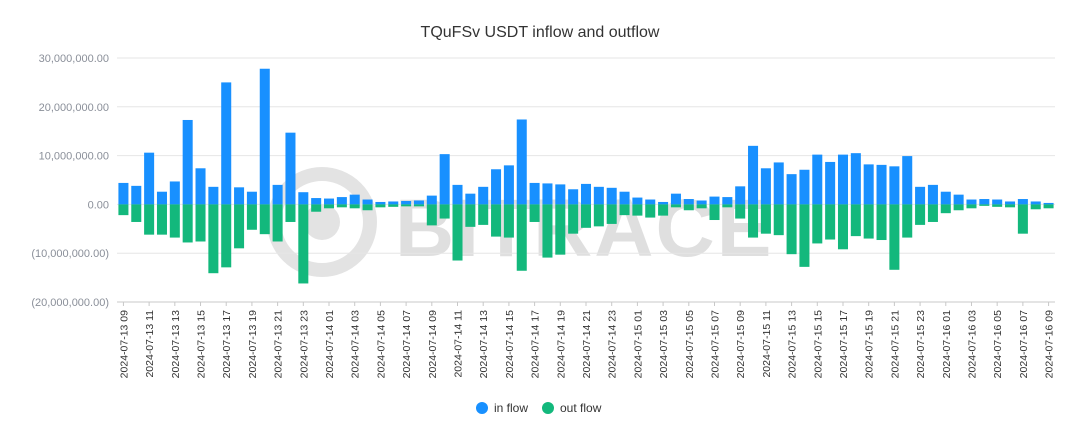 The height and width of the screenshot is (445, 1080). What do you see at coordinates (511, 408) in the screenshot?
I see `legend-label-in-flow: in flow` at bounding box center [511, 408].